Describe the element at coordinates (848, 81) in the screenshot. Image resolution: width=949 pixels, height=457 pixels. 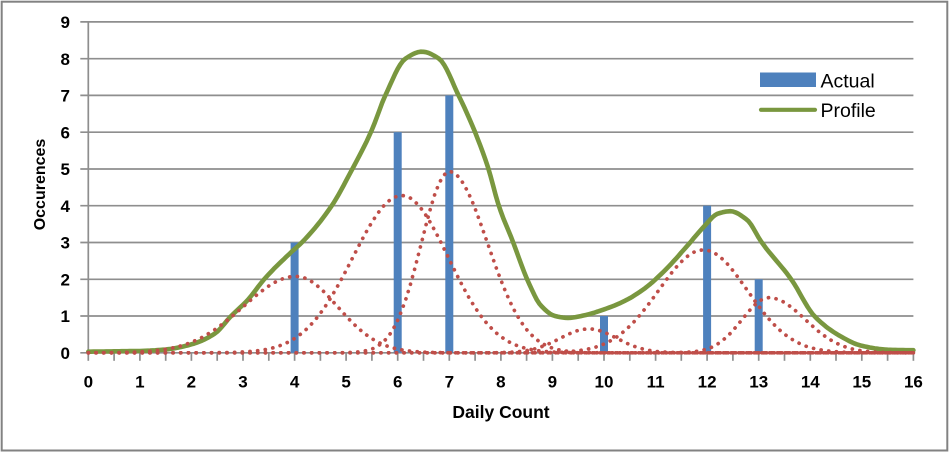
I see `svg-text: Actual` at that location.